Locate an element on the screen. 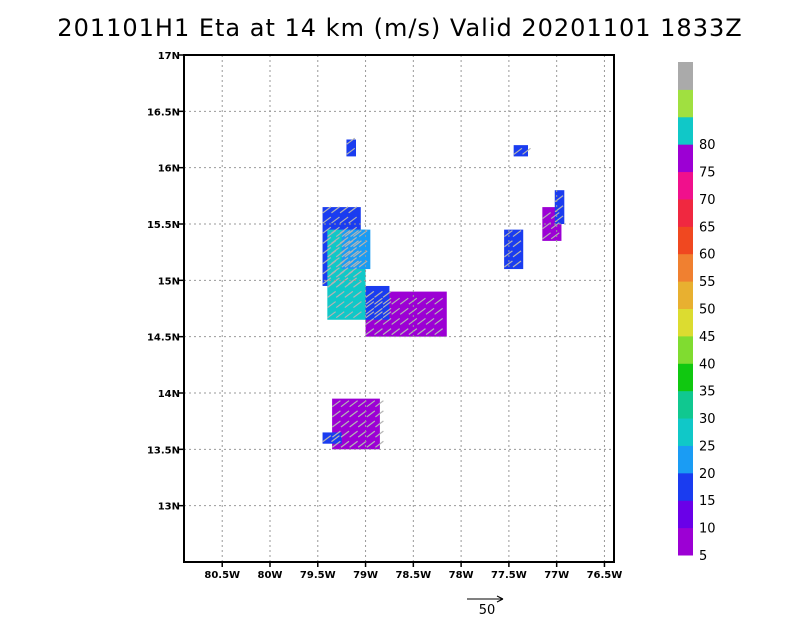 Image resolution: width=800 pixels, height=618 pixels. colorbar-label: 15 is located at coordinates (707, 501).